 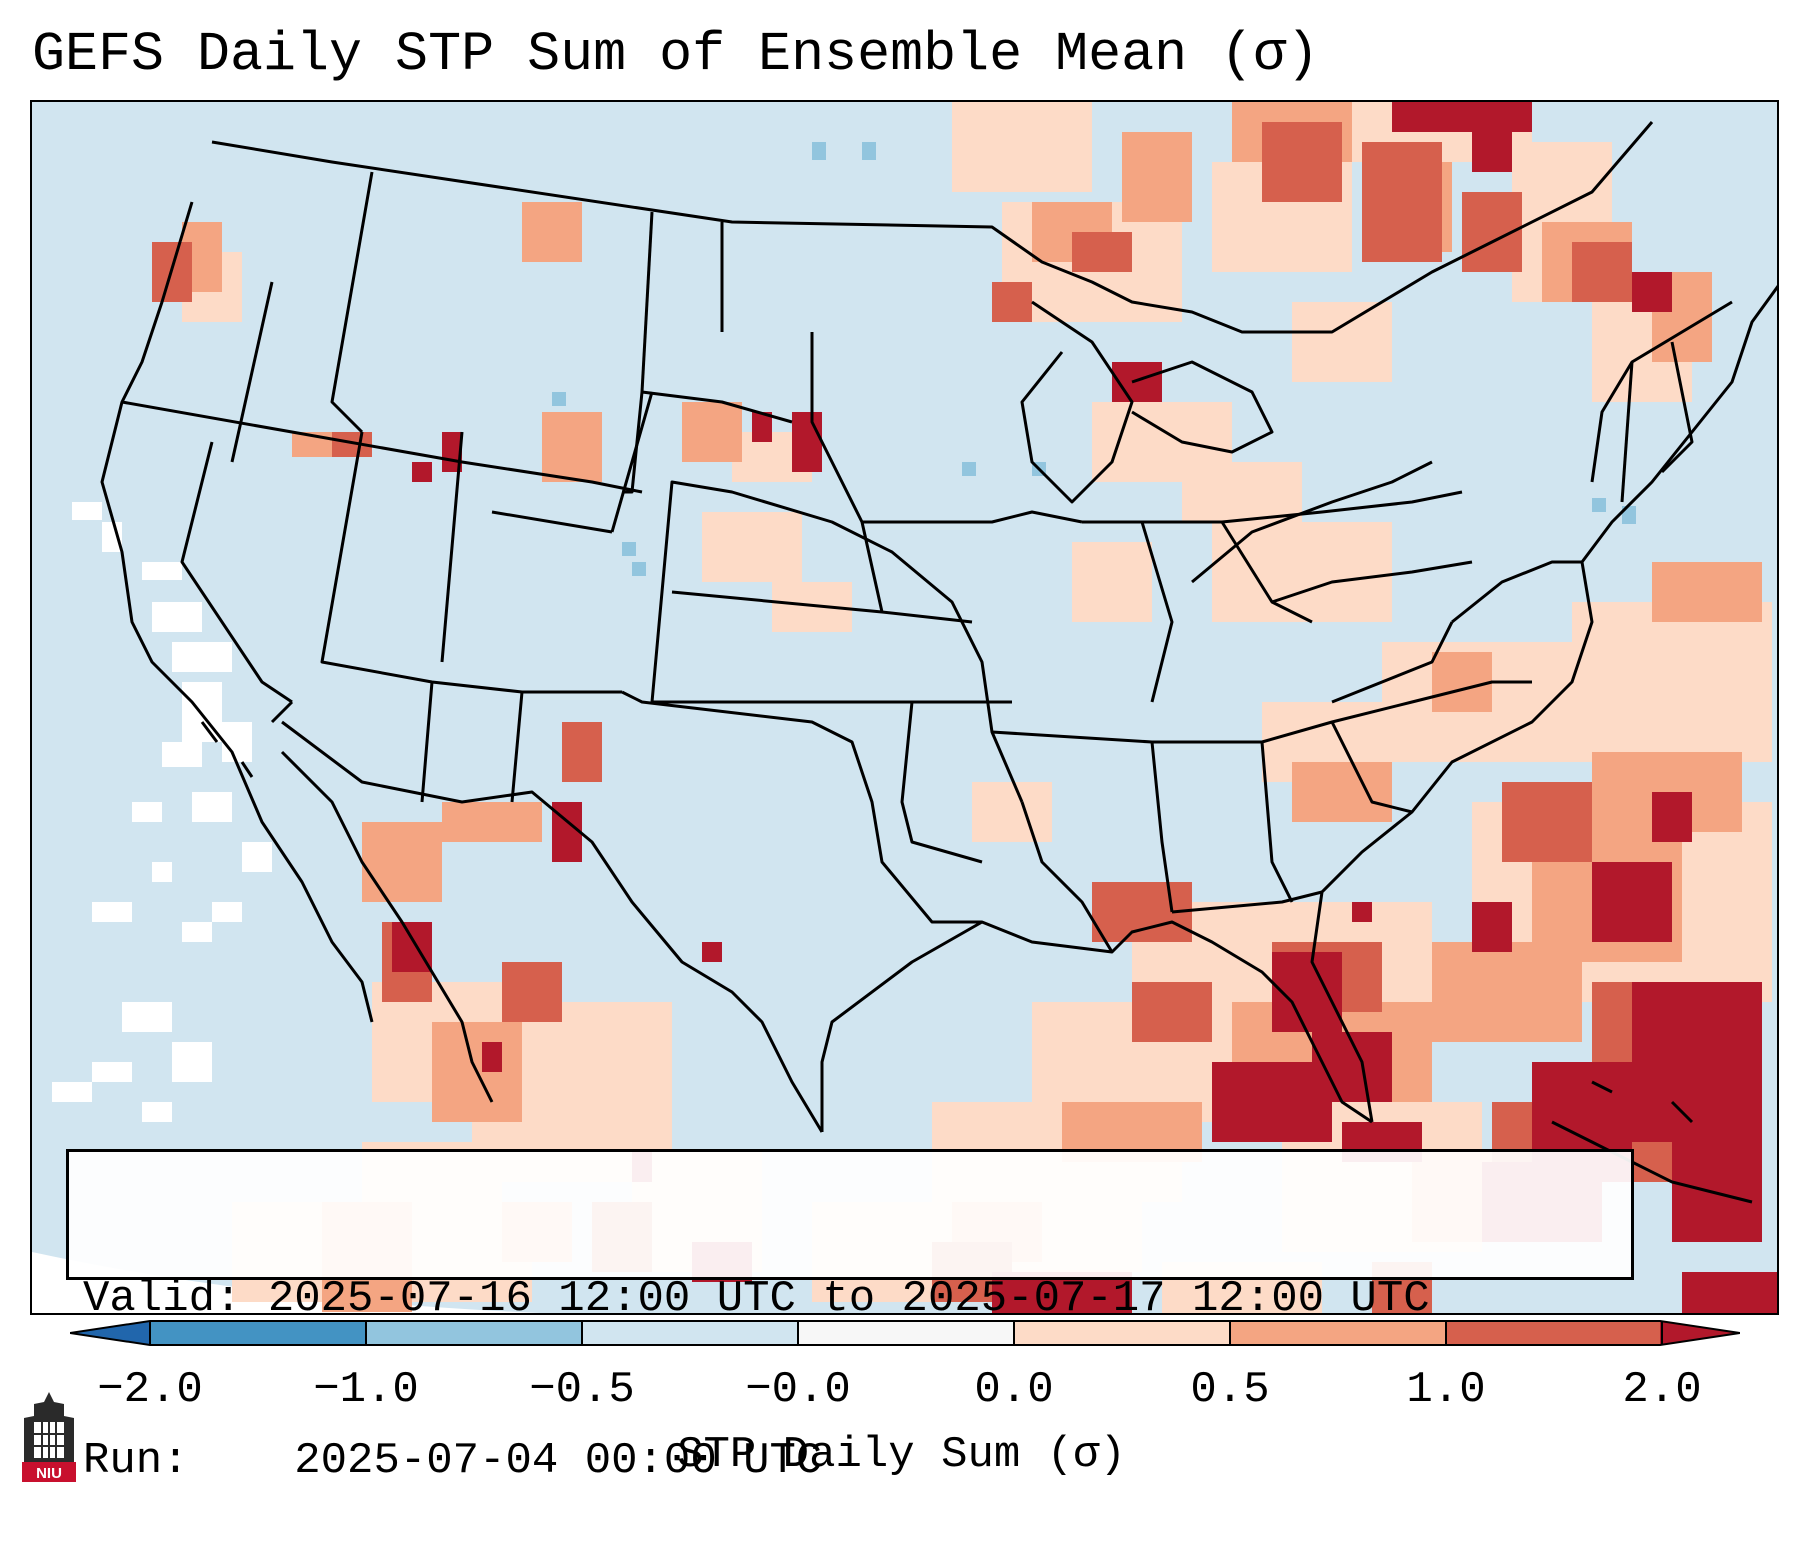 I want to click on colorbar-label: STP Daily Sum (σ), so click(x=901, y=1455).